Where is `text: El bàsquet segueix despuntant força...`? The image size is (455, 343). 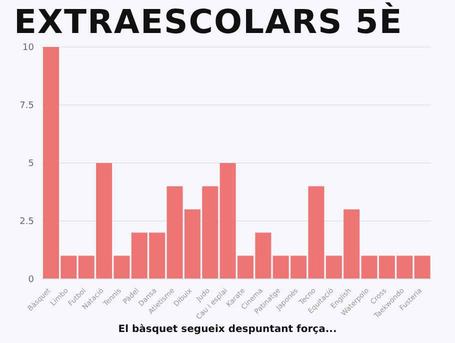
text: El bàsquet segueix despuntant força... is located at coordinates (227, 329).